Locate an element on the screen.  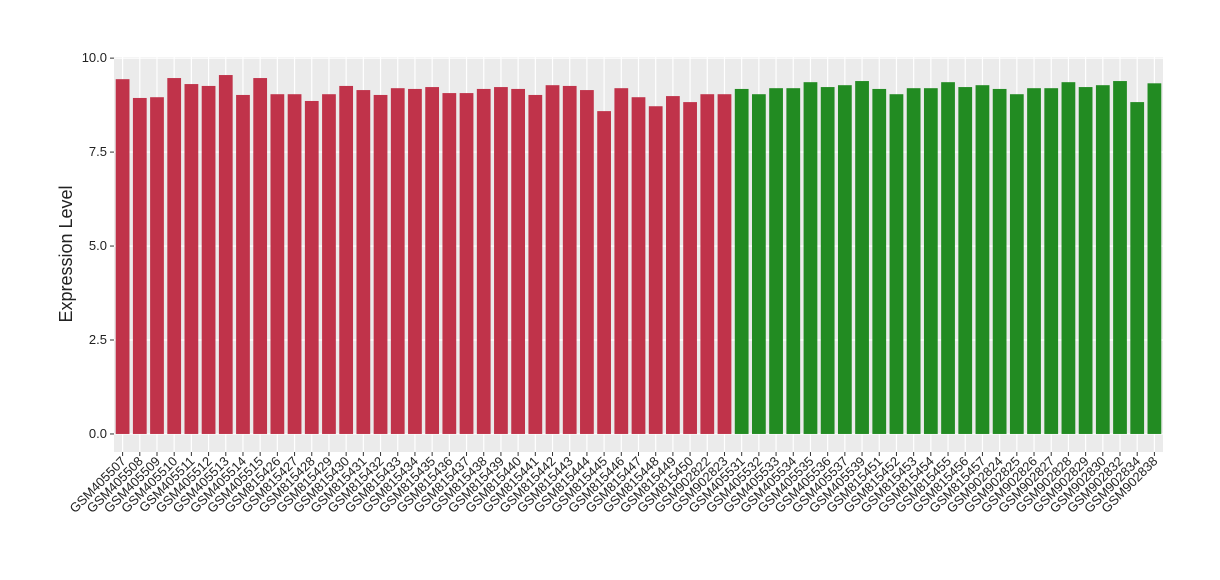
y-axis-title: Expression Level is located at coordinates (66, 253).